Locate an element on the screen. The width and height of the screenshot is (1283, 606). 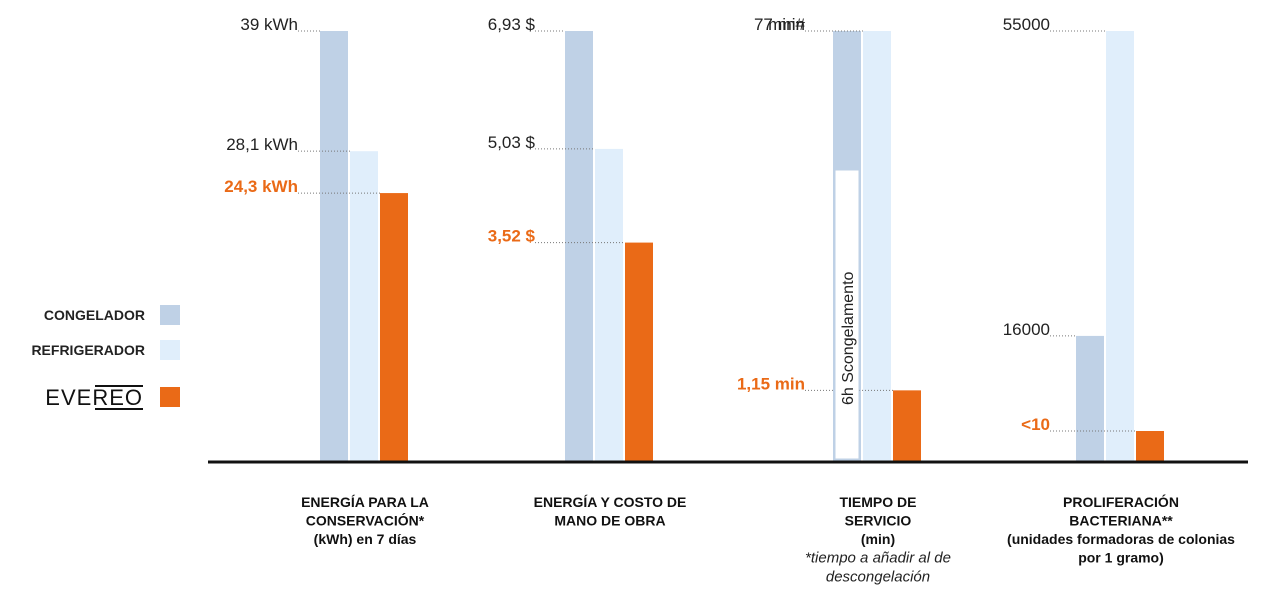
category-label: CONSERVACIÓN* is located at coordinates (365, 520).